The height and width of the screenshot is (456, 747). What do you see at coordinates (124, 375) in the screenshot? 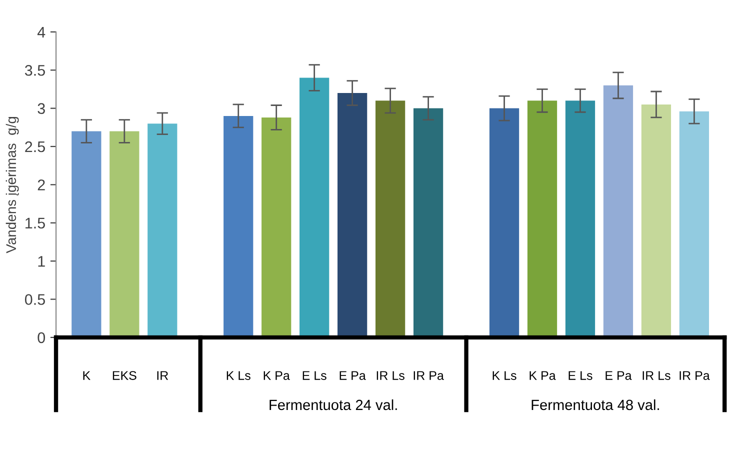
I see `x-tick-label: EKS` at bounding box center [124, 375].